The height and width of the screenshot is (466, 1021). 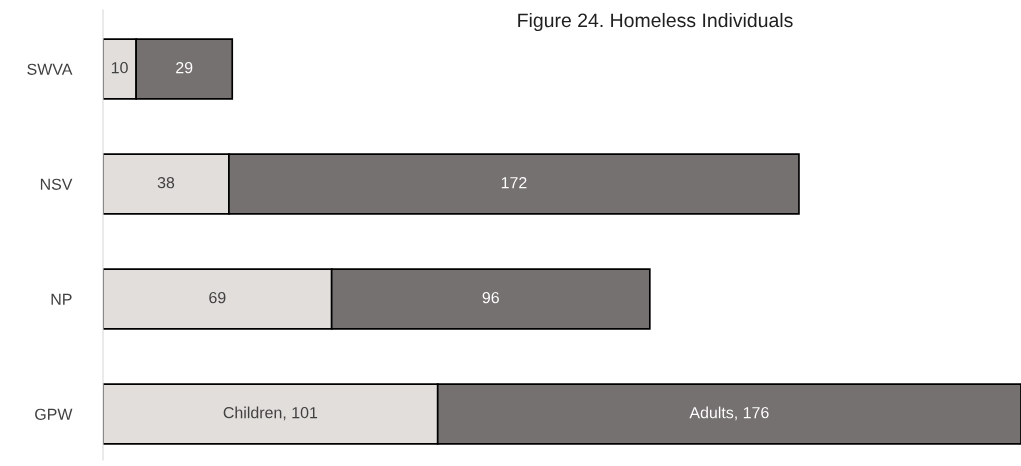 I want to click on data-label: 10, so click(x=119, y=67).